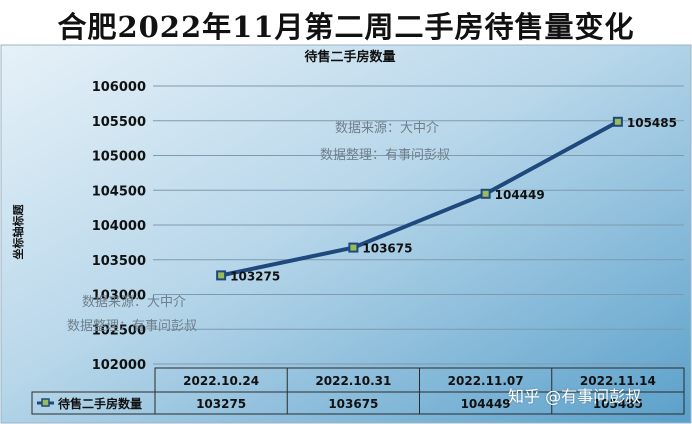 This screenshot has height=424, width=692. What do you see at coordinates (387, 249) in the screenshot?
I see `data-label: 103675` at bounding box center [387, 249].